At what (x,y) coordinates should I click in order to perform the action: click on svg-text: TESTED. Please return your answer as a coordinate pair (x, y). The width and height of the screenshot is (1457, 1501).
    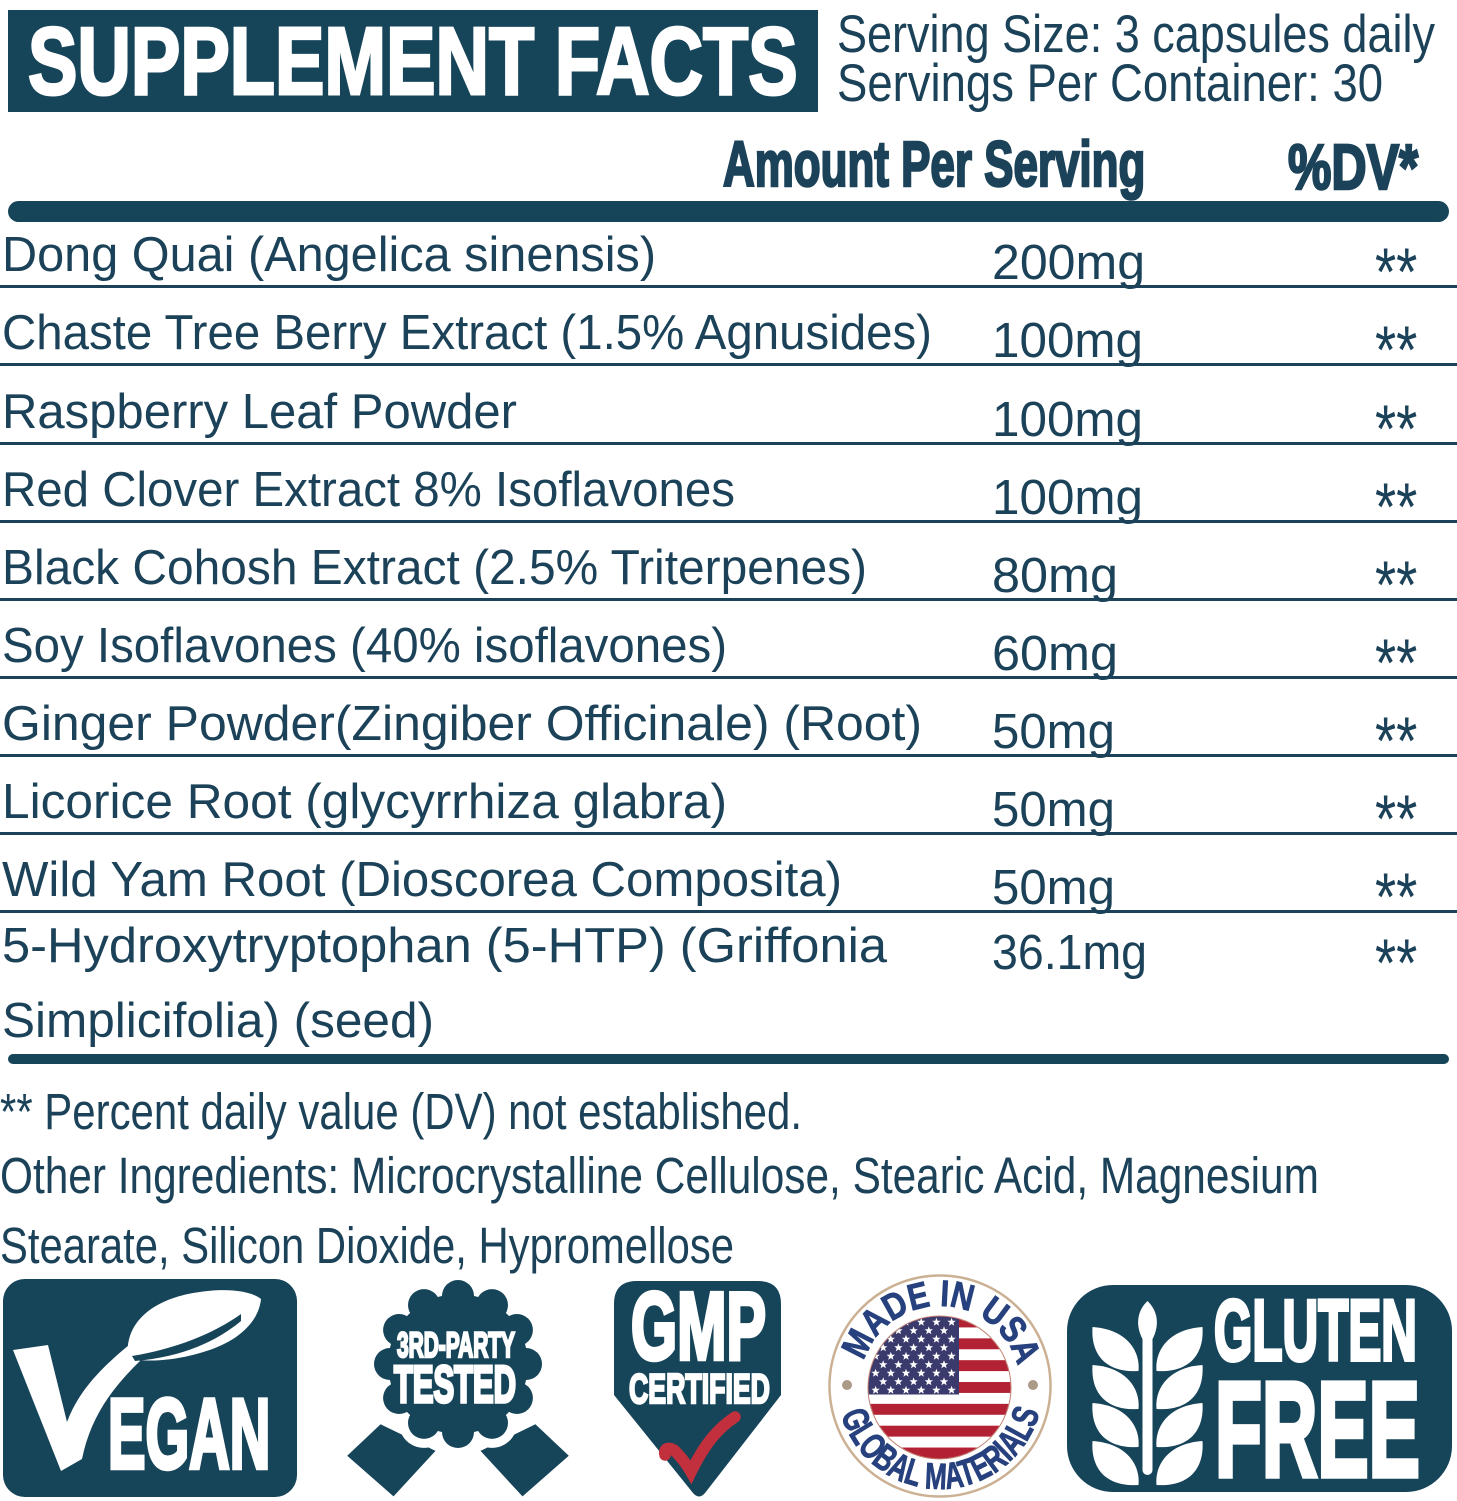
    Looking at the image, I should click on (455, 1385).